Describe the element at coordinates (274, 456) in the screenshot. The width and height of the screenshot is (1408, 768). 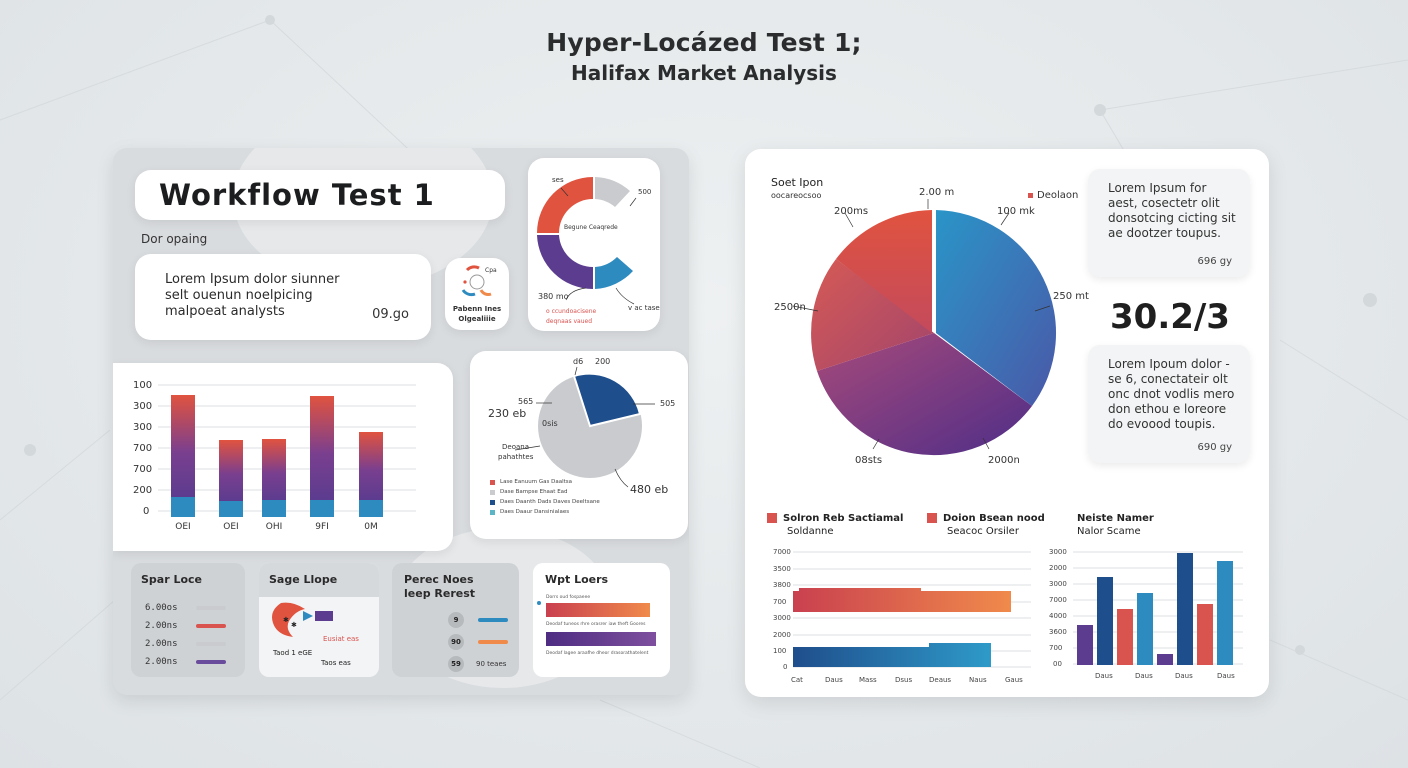
I see `stacked-bar-chart: 100 300 300 700 700 200 0 OEI OEI OHI 9FI 0M` at that location.